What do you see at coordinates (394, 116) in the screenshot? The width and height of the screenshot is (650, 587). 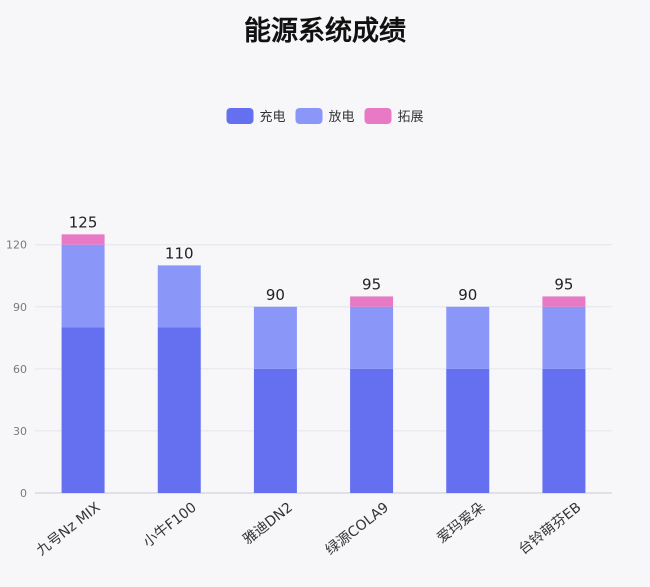 I see `legend-item: 拓展` at bounding box center [394, 116].